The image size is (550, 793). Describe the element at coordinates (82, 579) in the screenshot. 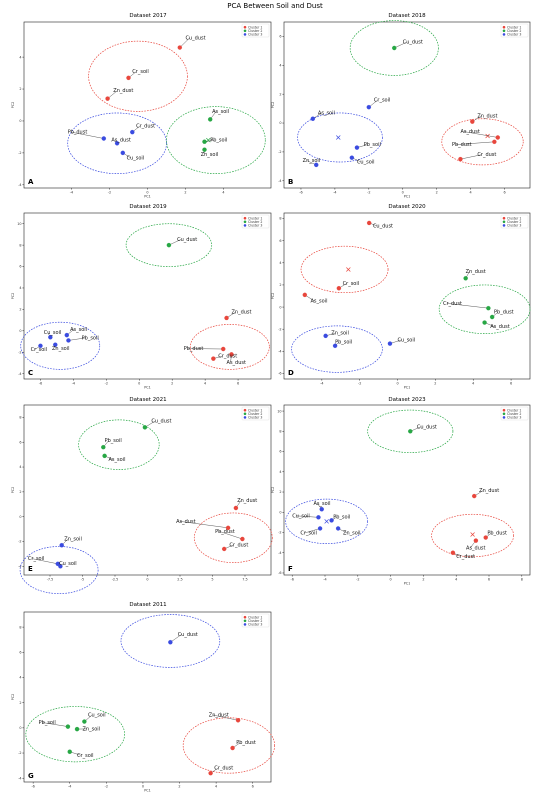

I see `x-tick-label: -5` at that location.